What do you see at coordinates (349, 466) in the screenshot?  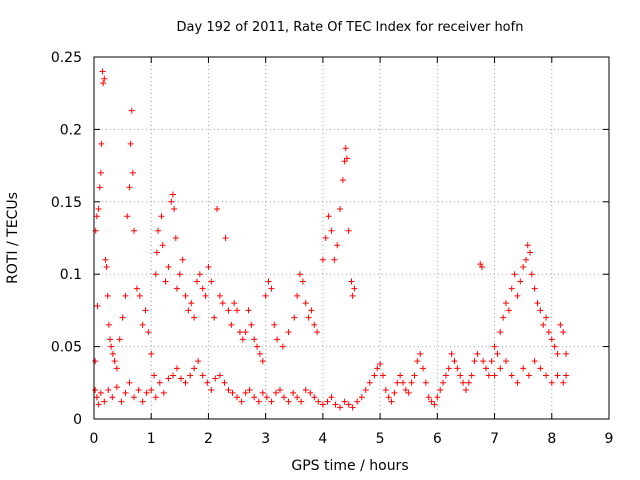 I see `x-axis-label: GPS time / hours` at bounding box center [349, 466].